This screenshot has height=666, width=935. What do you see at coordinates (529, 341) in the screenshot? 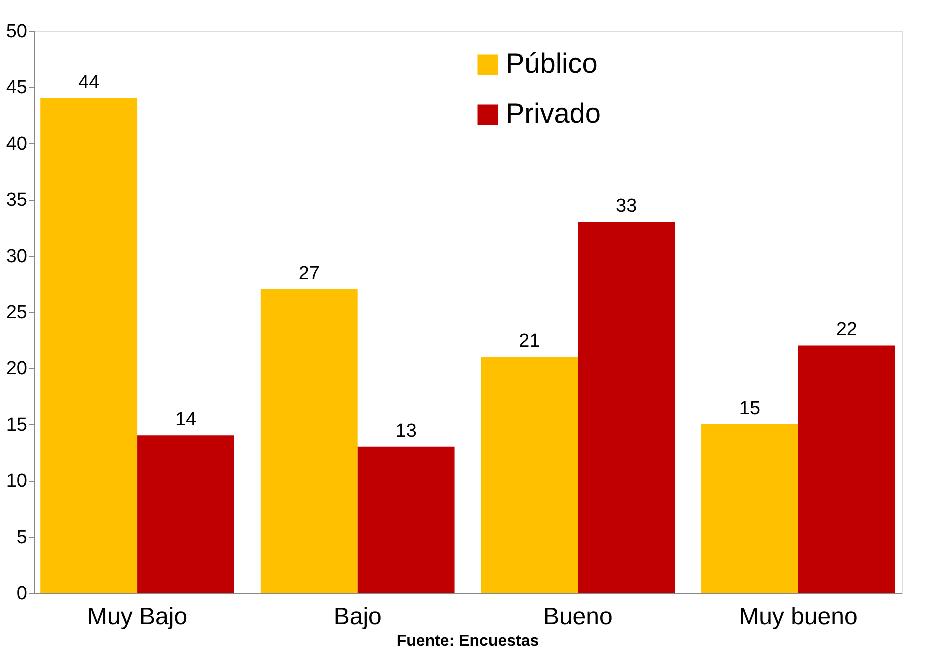
I see `data-label: 21` at bounding box center [529, 341].